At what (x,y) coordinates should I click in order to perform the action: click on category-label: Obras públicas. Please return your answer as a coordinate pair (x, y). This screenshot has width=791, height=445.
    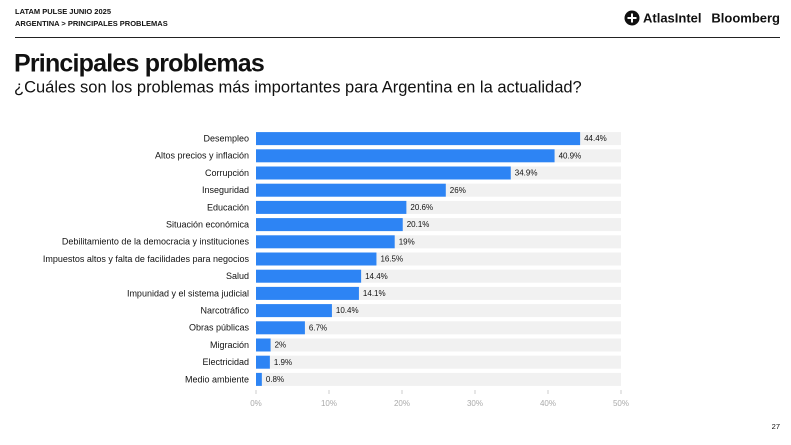
    Looking at the image, I should click on (219, 328).